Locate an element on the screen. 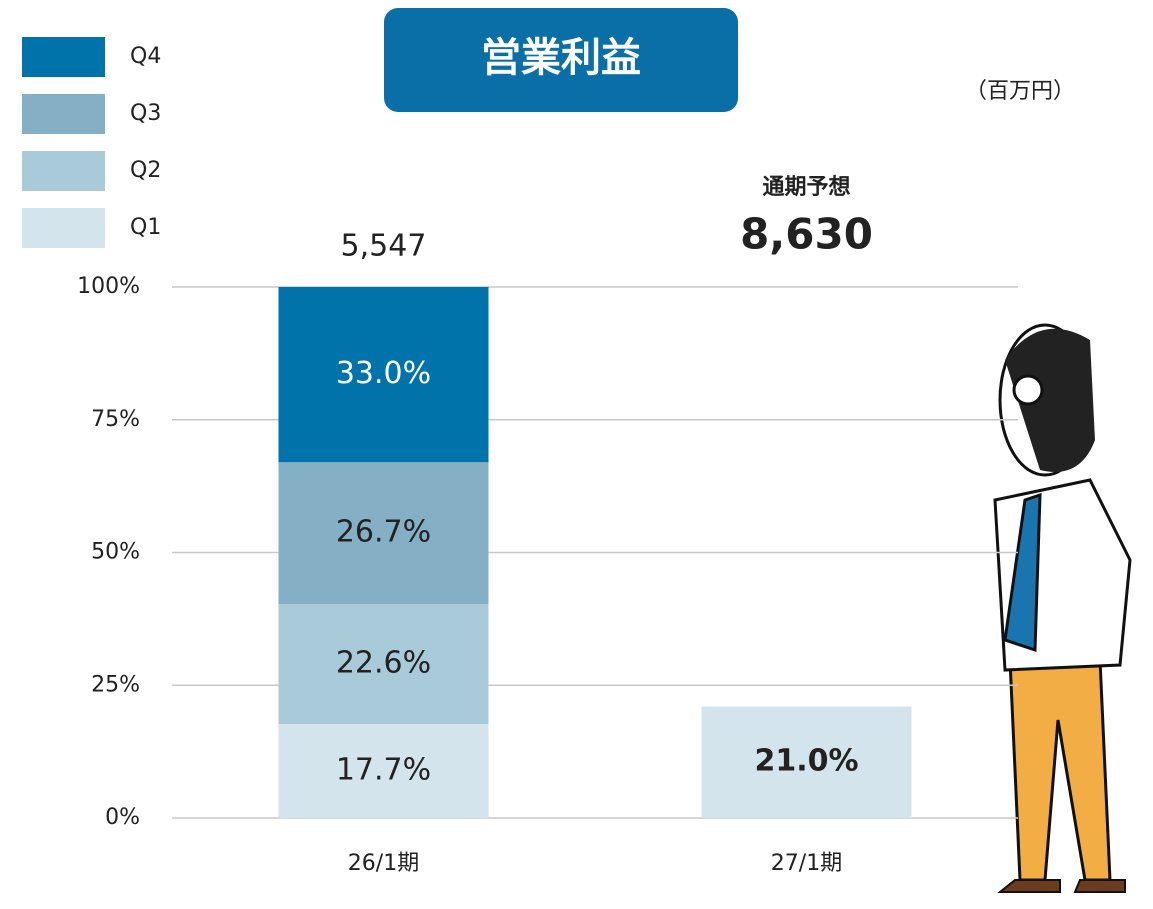  total-label: 8,630 is located at coordinates (806, 234).